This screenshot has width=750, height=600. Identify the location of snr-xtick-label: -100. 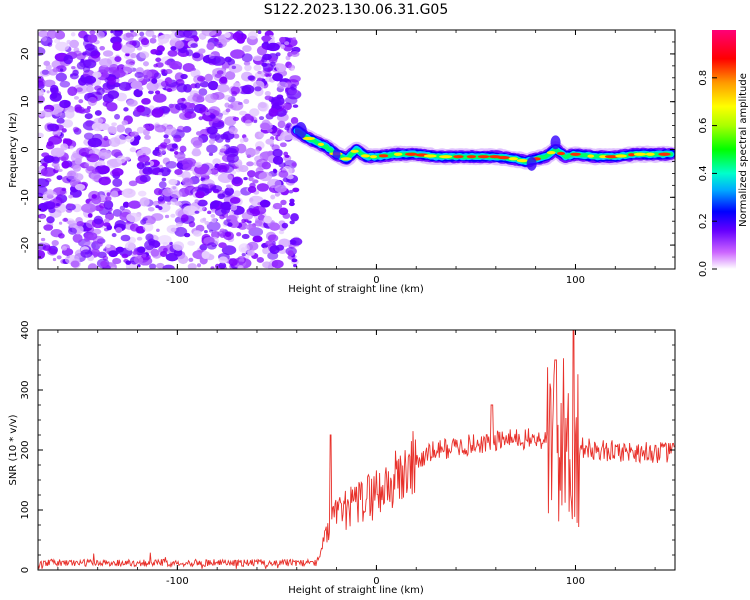
(177, 581).